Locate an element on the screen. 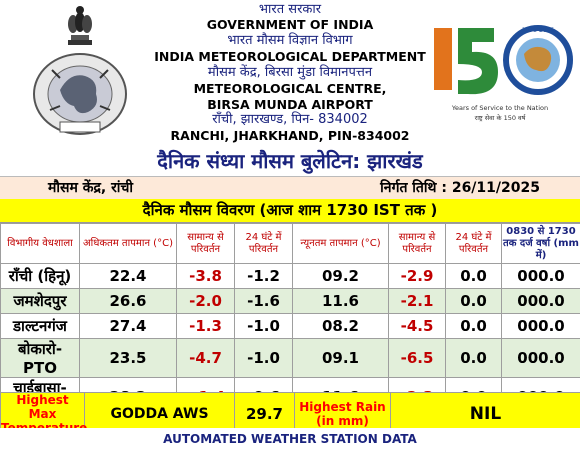 Image resolution: width=580 pixels, height=450 pixels. min-departure: -4.5 is located at coordinates (417, 326).